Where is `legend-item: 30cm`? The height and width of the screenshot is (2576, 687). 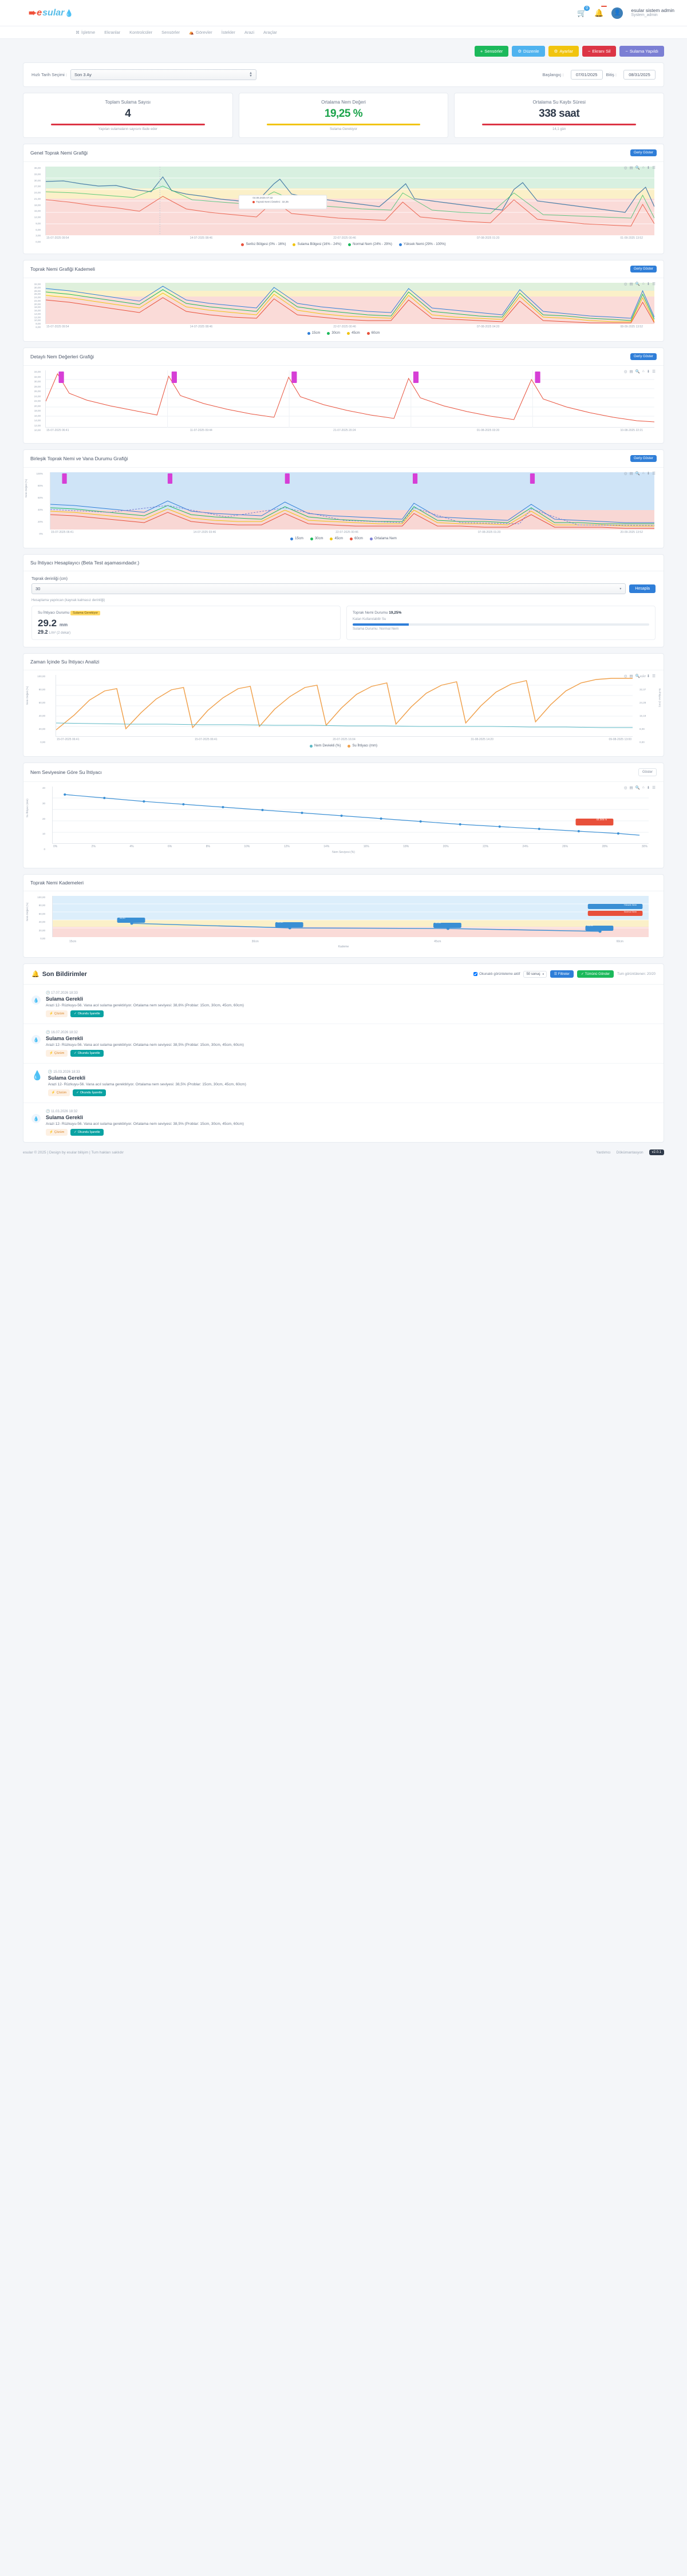
legend-item: 30cm is located at coordinates (316, 538).